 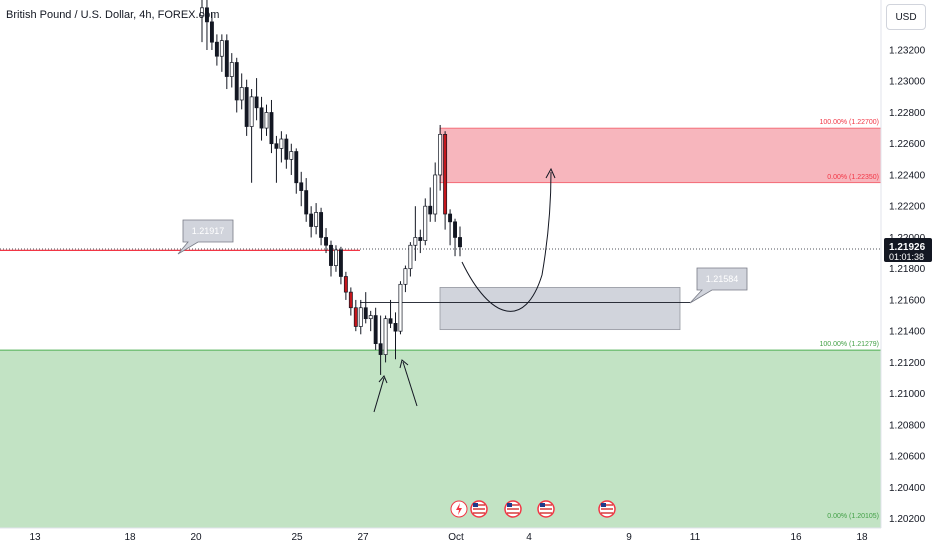 What do you see at coordinates (849, 344) in the screenshot?
I see `fib-label-green-top: 100.00% (1.21279)` at bounding box center [849, 344].